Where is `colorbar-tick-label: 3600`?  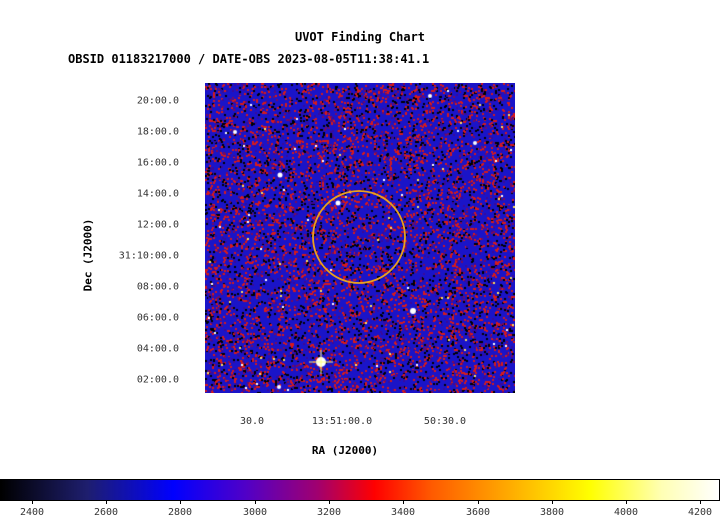 colorbar-tick-label: 3600 is located at coordinates (478, 512).